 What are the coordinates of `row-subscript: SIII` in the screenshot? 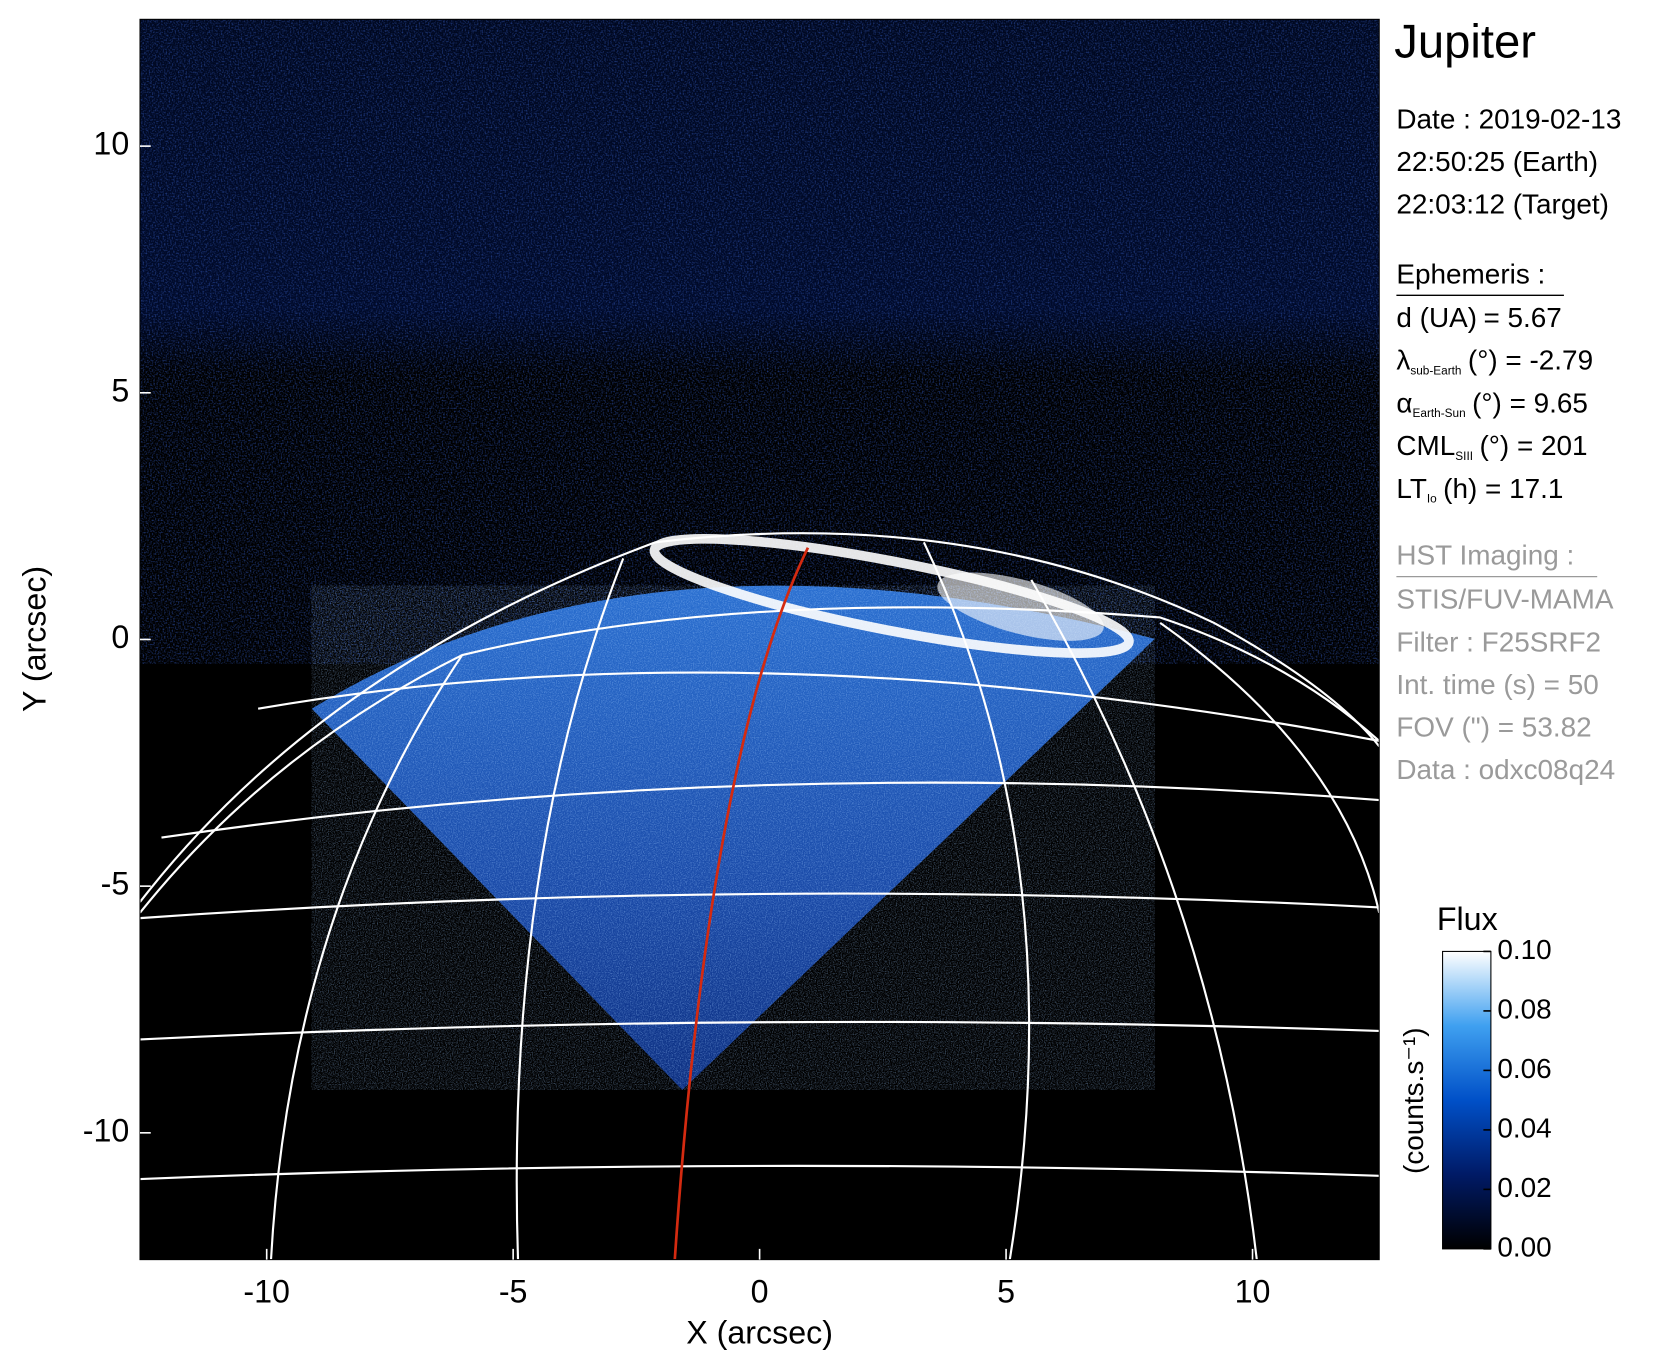 It's located at (1464, 456).